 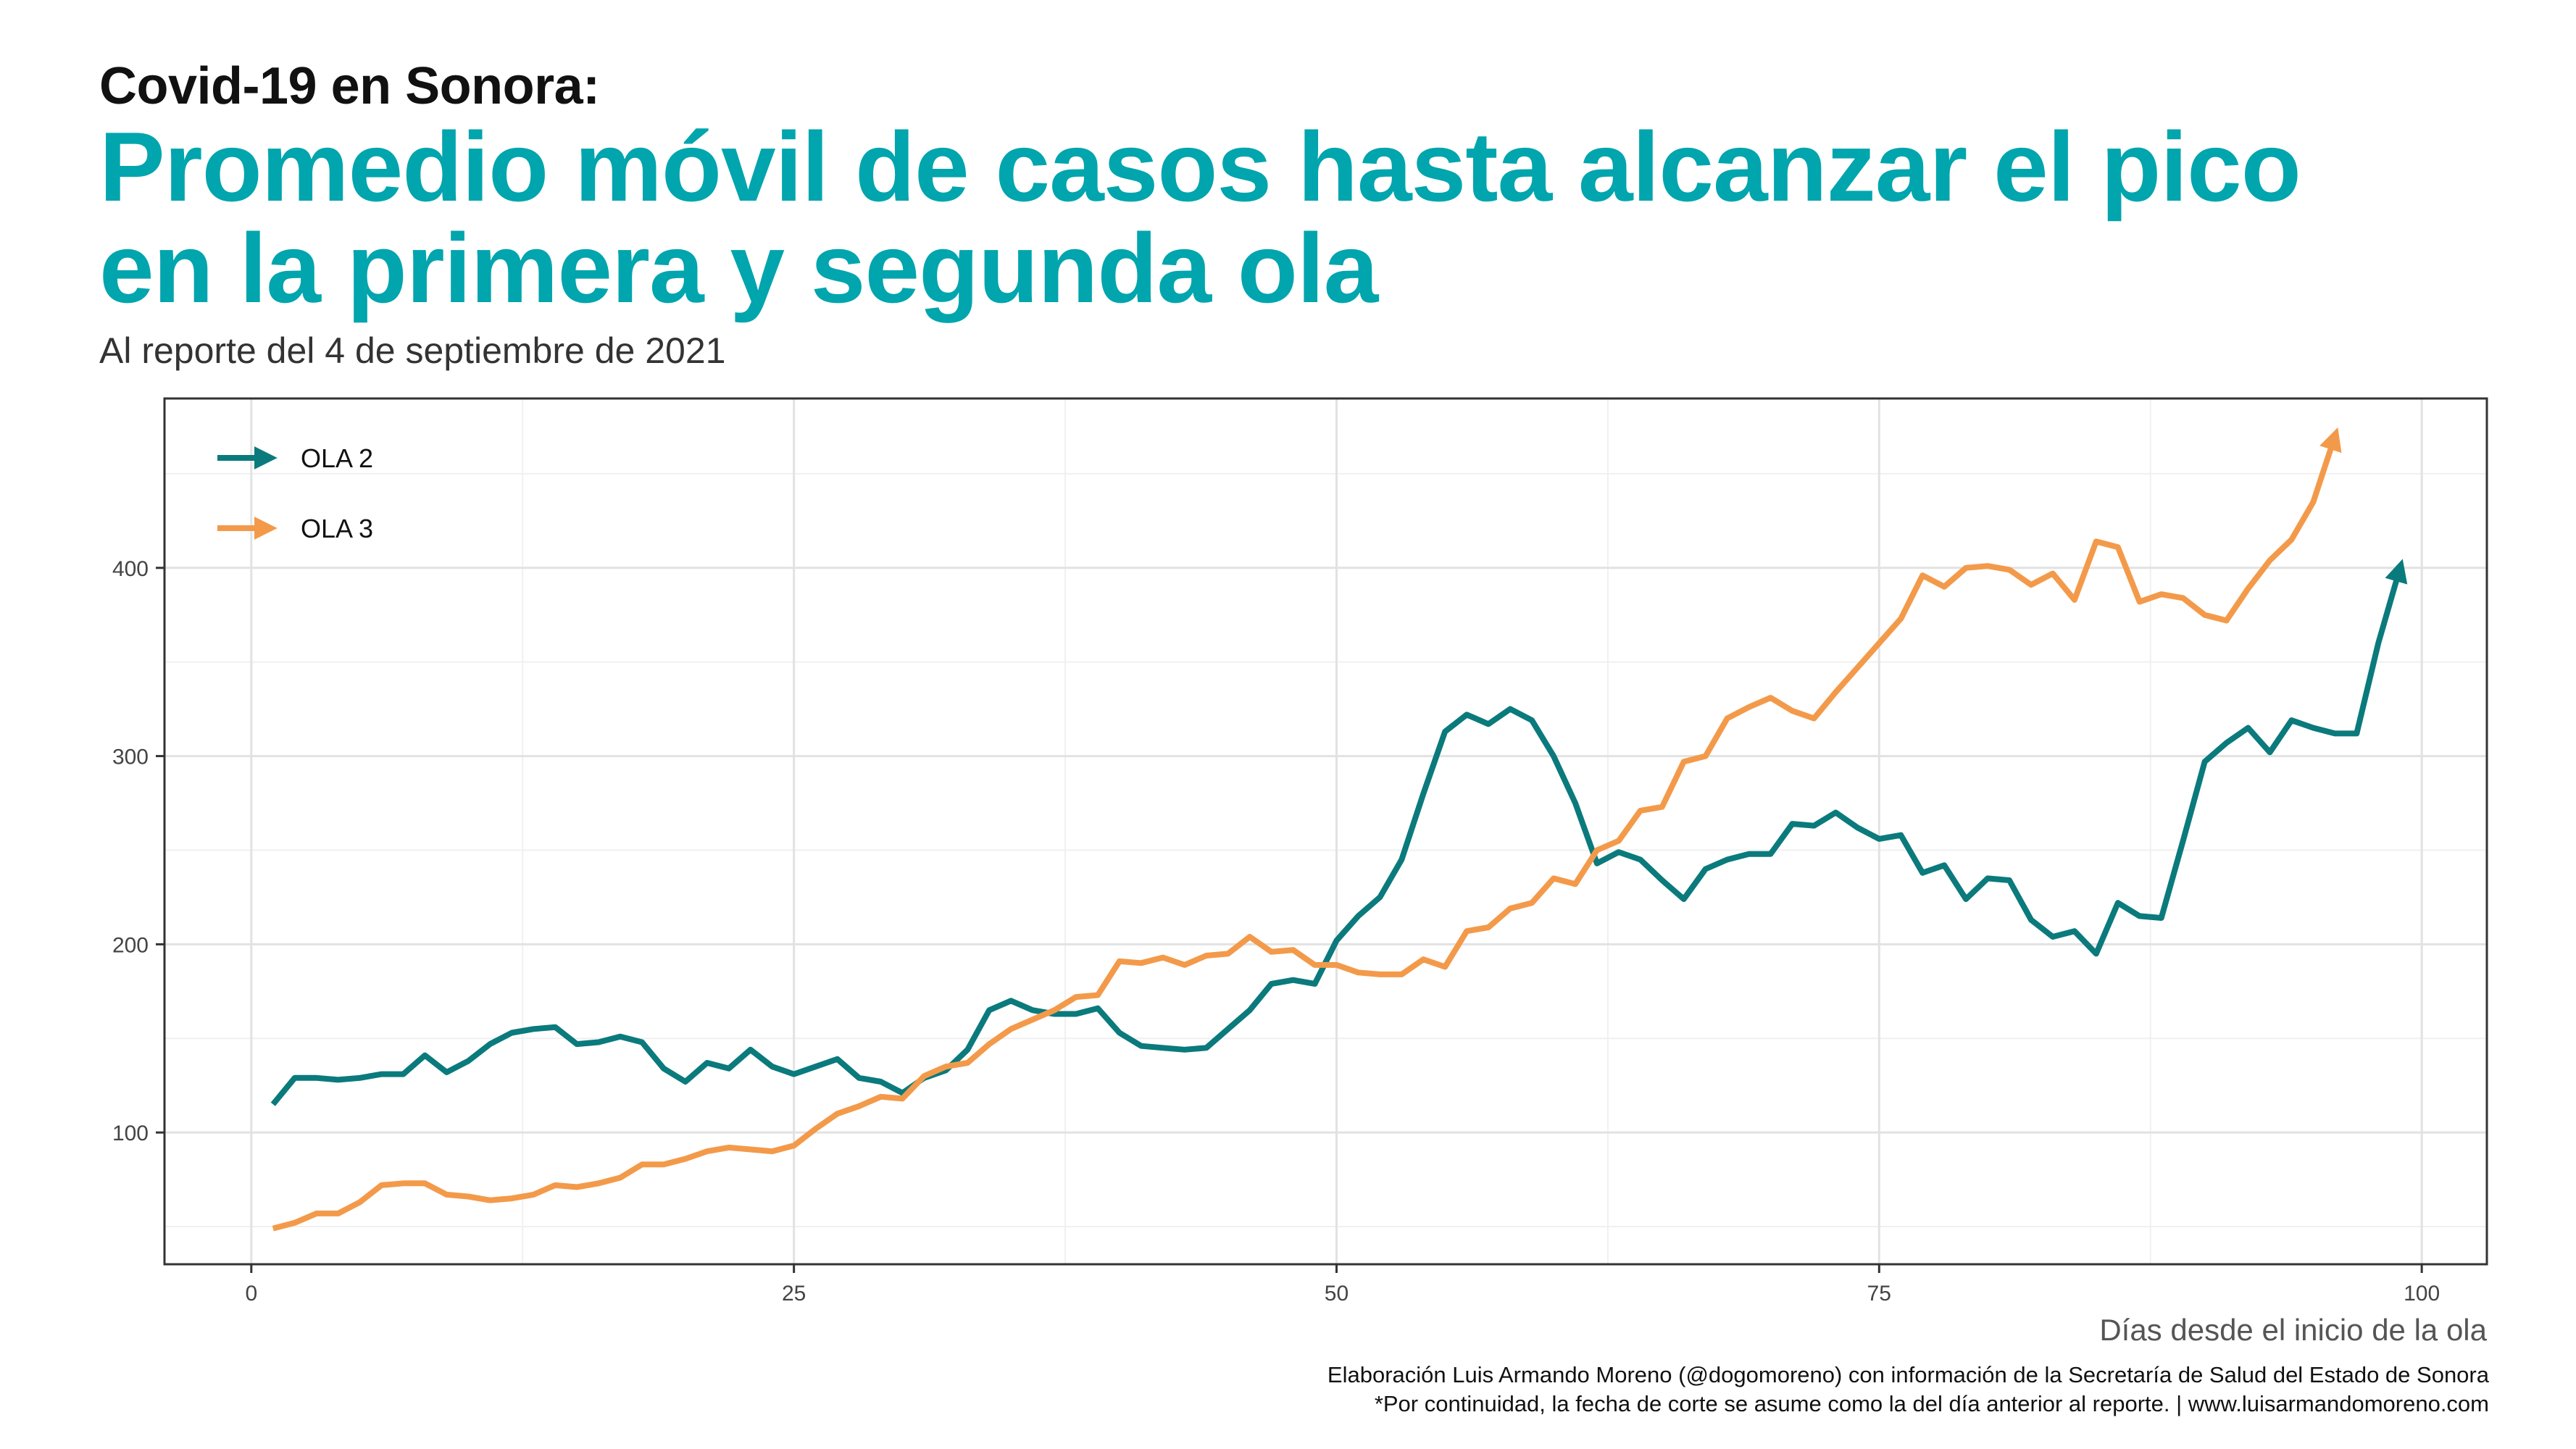 I want to click on x-tick-label: 50, so click(x=1337, y=1294).